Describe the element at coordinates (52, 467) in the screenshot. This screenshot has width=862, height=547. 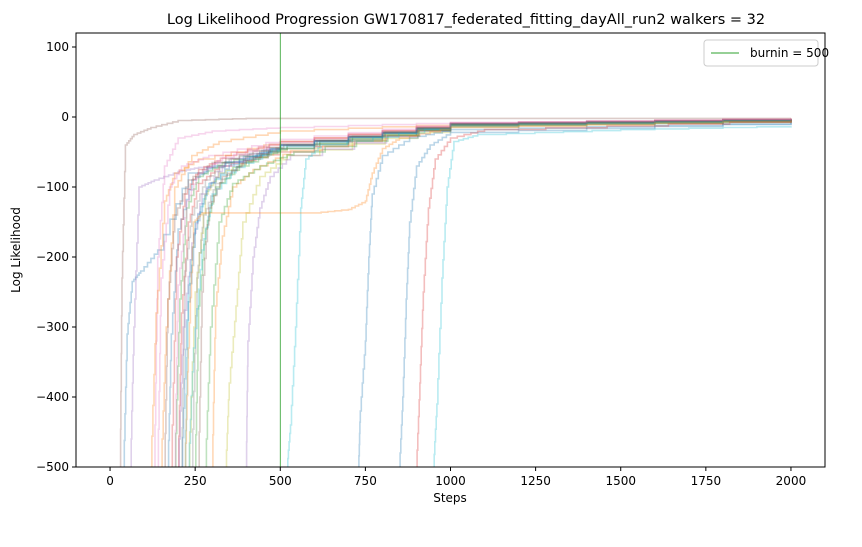
I see `y-tick-label: −500` at that location.